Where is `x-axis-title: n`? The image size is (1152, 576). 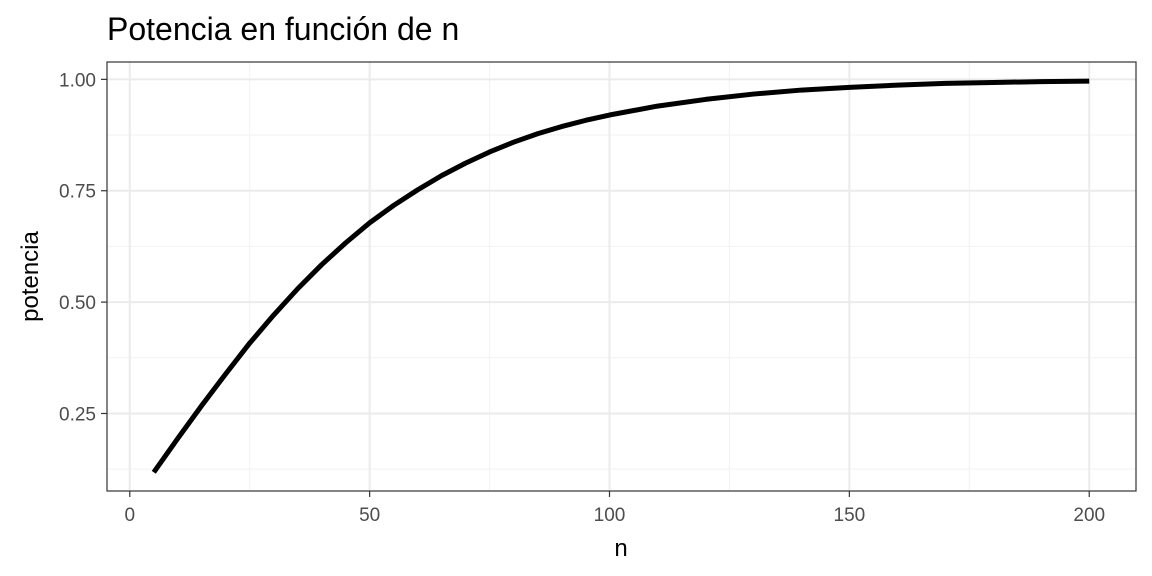 x-axis-title: n is located at coordinates (620, 548).